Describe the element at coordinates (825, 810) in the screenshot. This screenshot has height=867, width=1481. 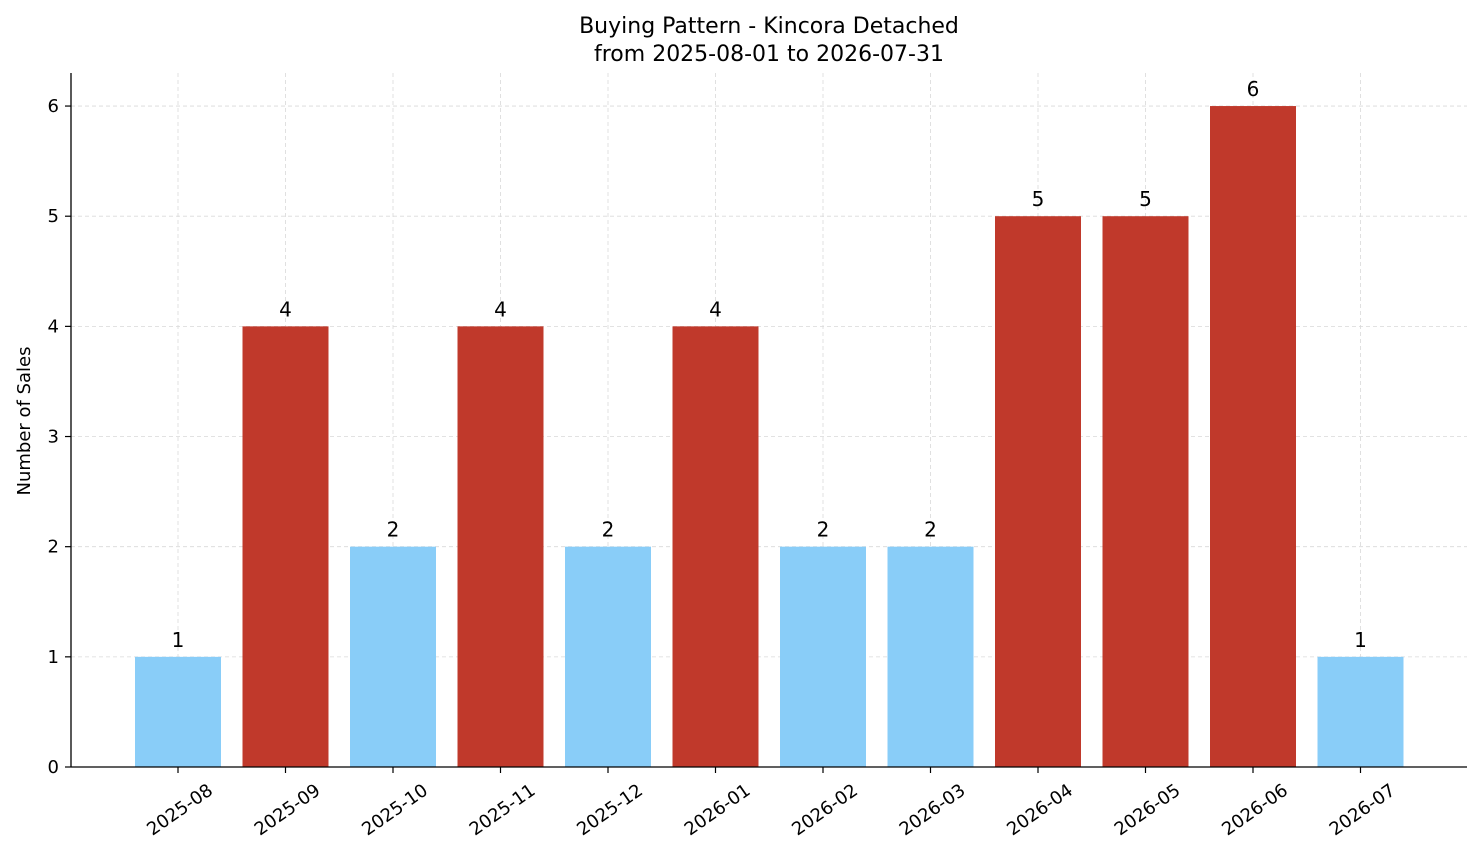
I see `x-tick-label: 2026-02` at that location.